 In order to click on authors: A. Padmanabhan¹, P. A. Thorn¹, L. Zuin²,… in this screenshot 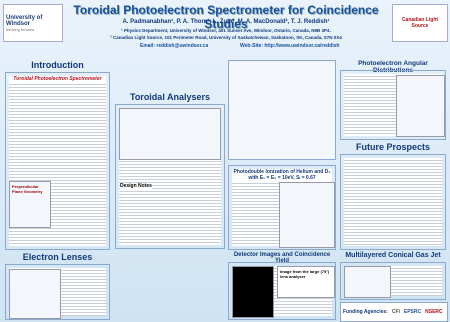, I will do `click(226, 22)`.